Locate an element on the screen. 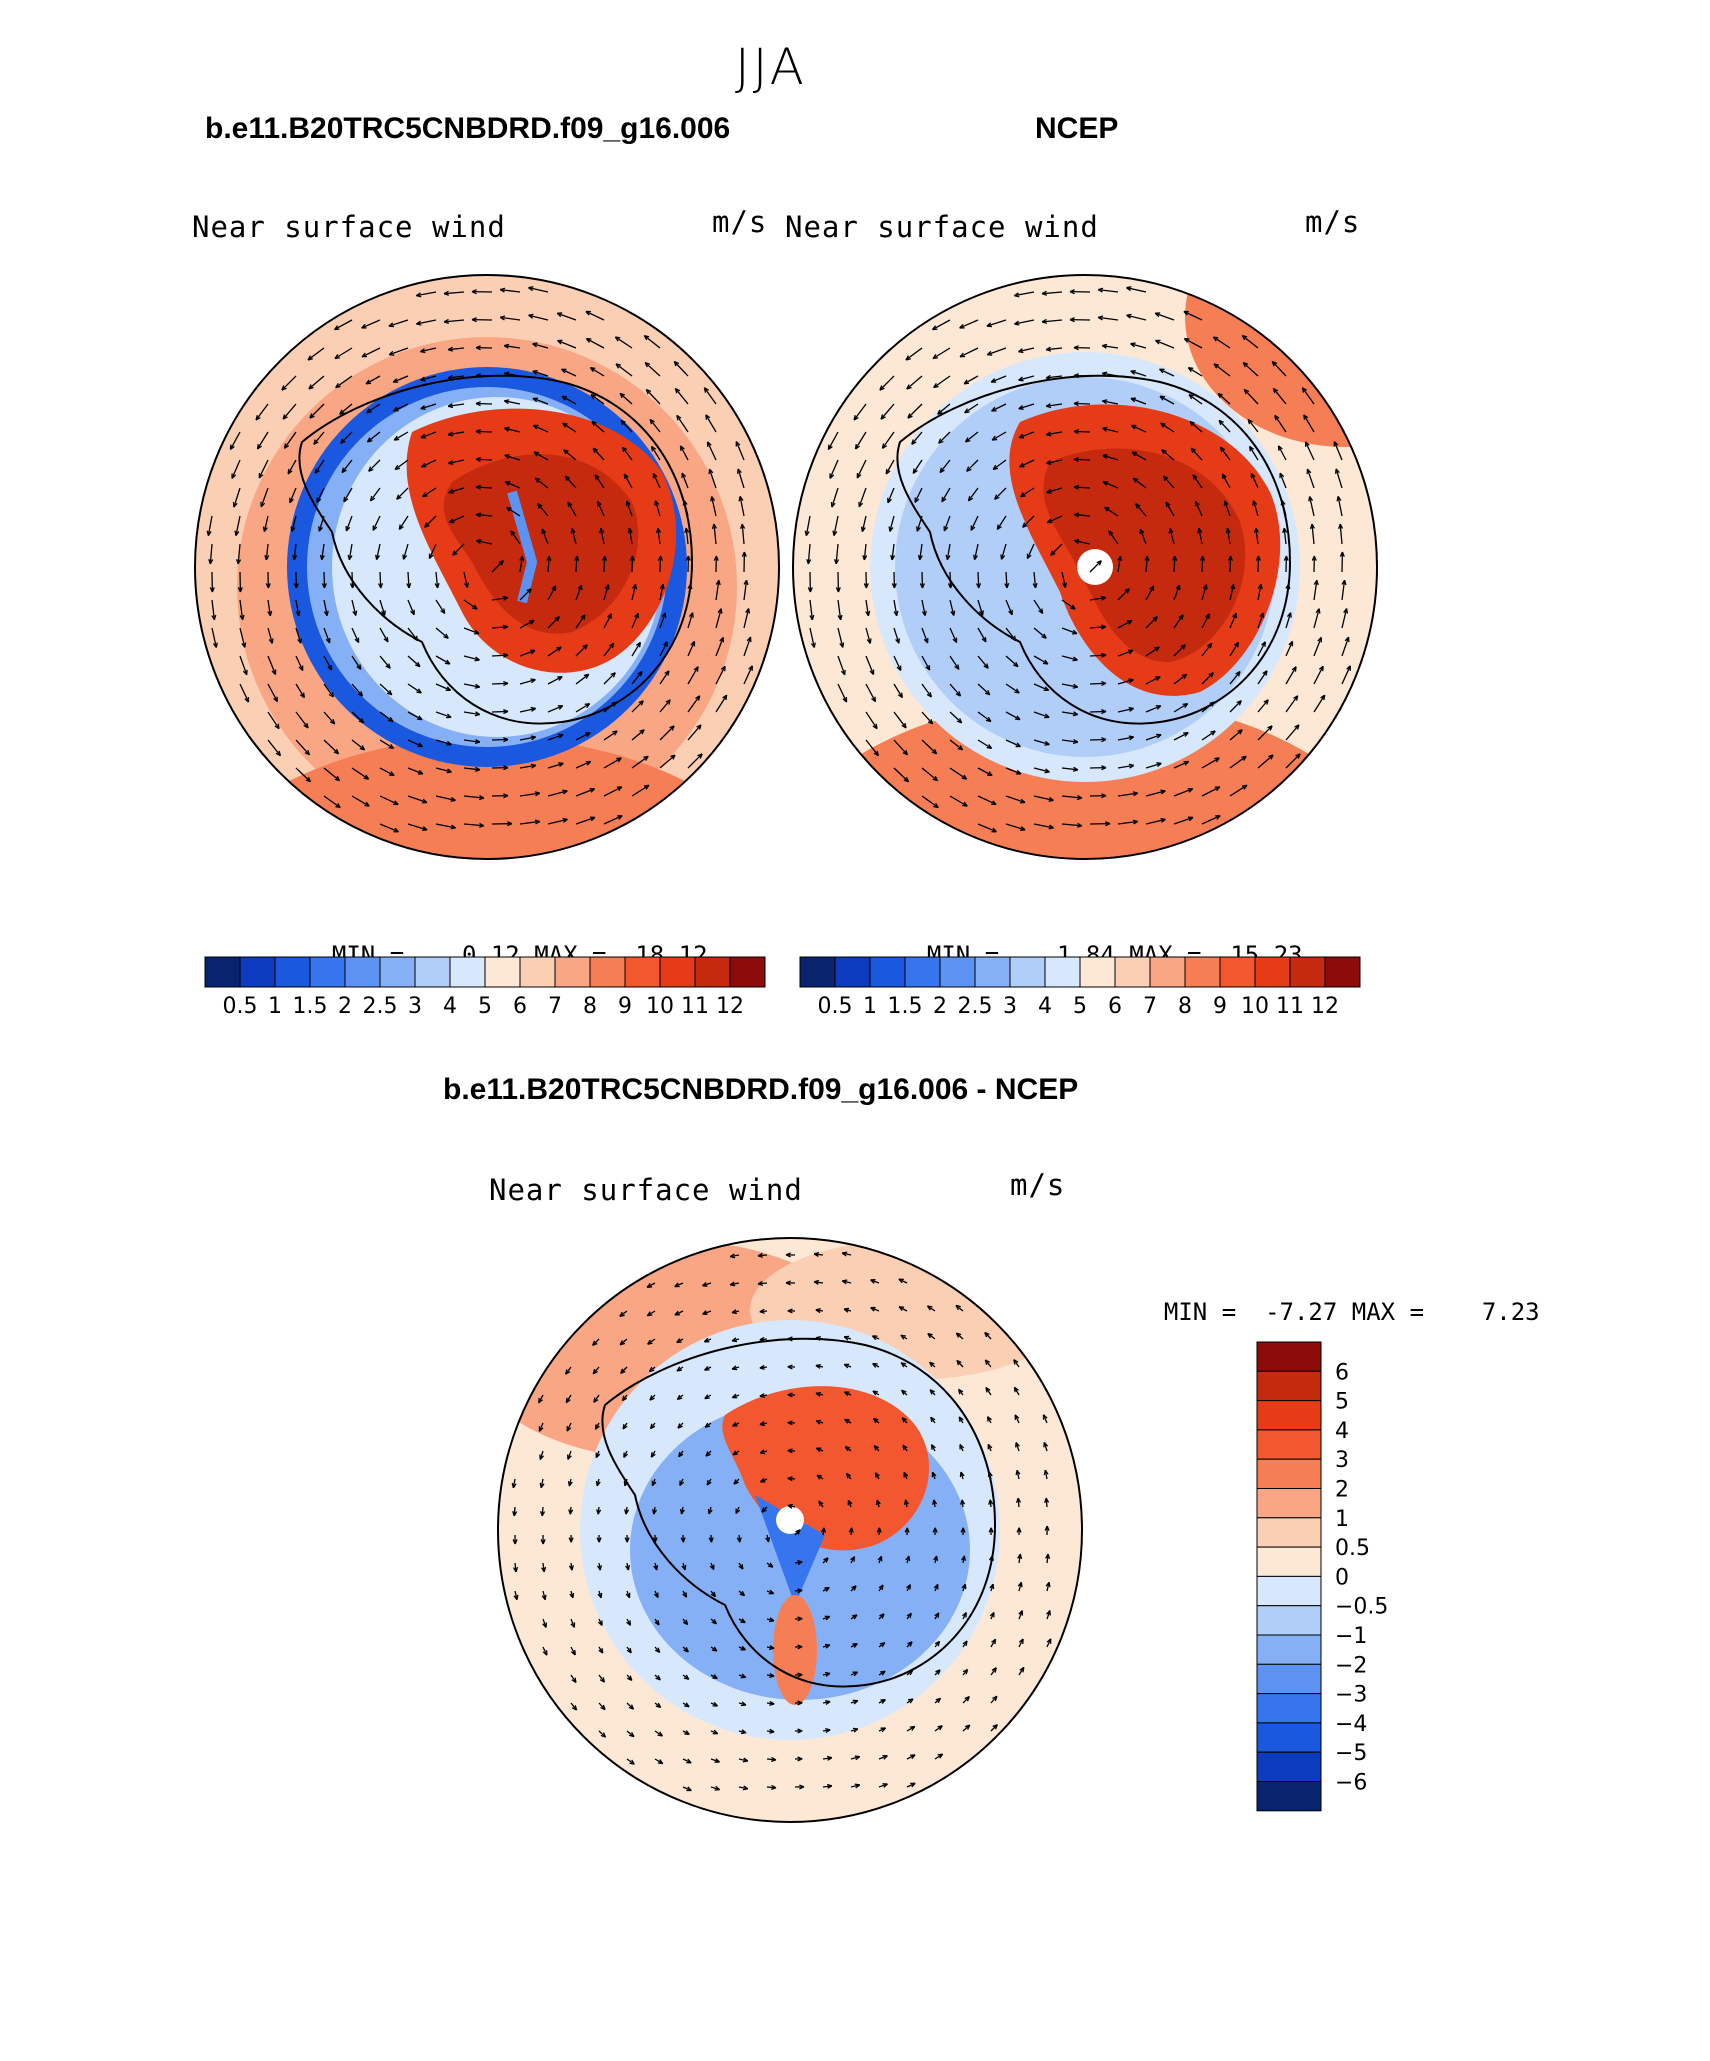 The width and height of the screenshot is (1710, 2061). panel3-map is located at coordinates (790, 1530).